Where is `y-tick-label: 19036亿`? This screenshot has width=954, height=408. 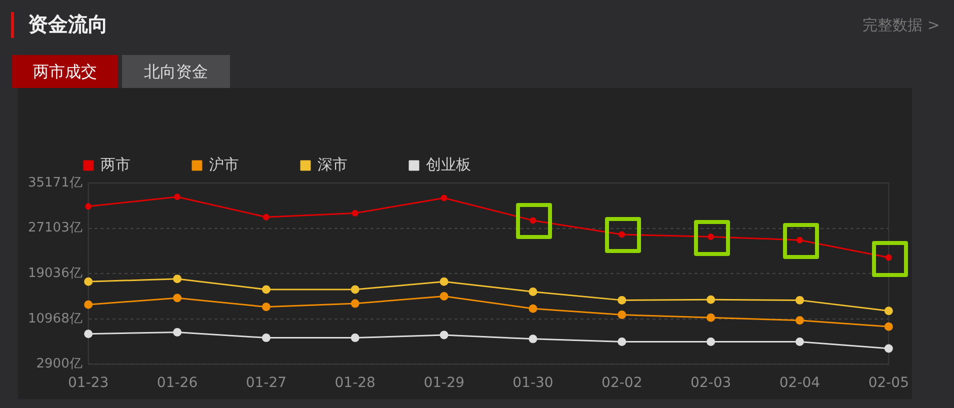 y-tick-label: 19036亿 is located at coordinates (55, 273).